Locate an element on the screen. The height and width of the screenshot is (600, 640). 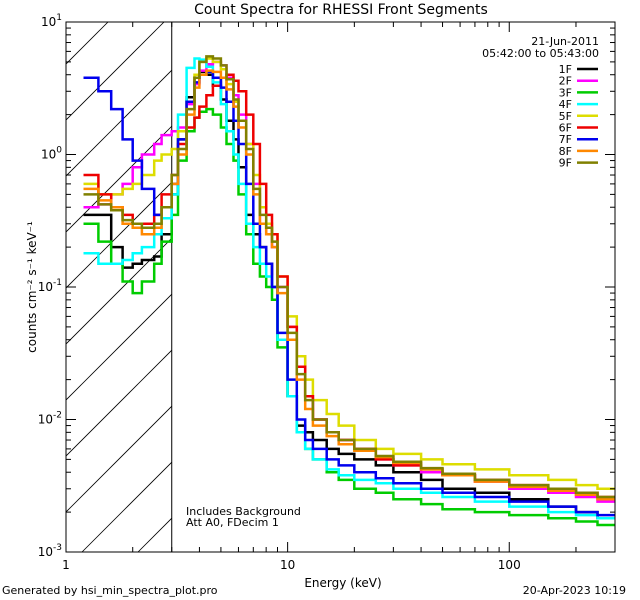
y-tick-label: 10⁻² is located at coordinates (50, 419).